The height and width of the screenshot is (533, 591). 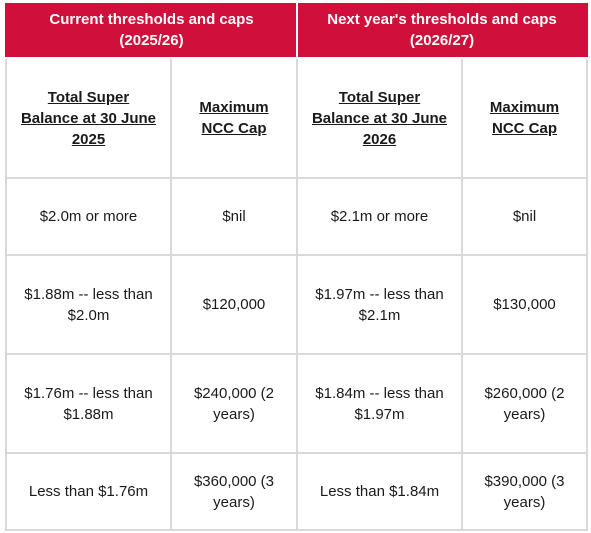 I want to click on column-header-total-super-2025: Total Super Balance at 30 June 2025, so click(x=88, y=118).